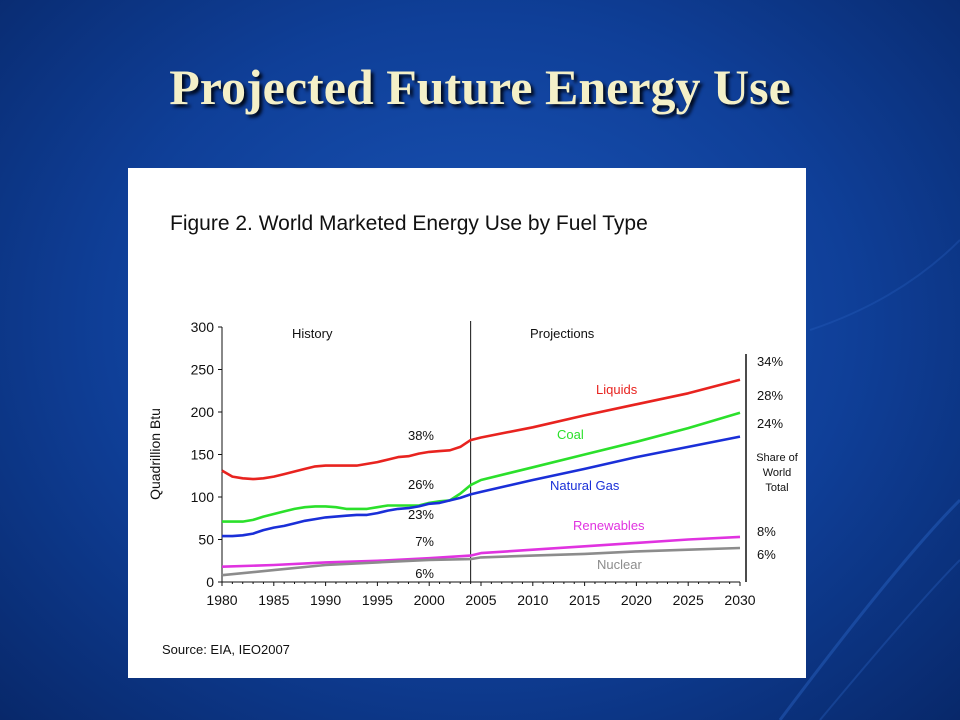  Describe the element at coordinates (766, 531) in the screenshot. I see `share-2030-renewables: 8%` at that location.